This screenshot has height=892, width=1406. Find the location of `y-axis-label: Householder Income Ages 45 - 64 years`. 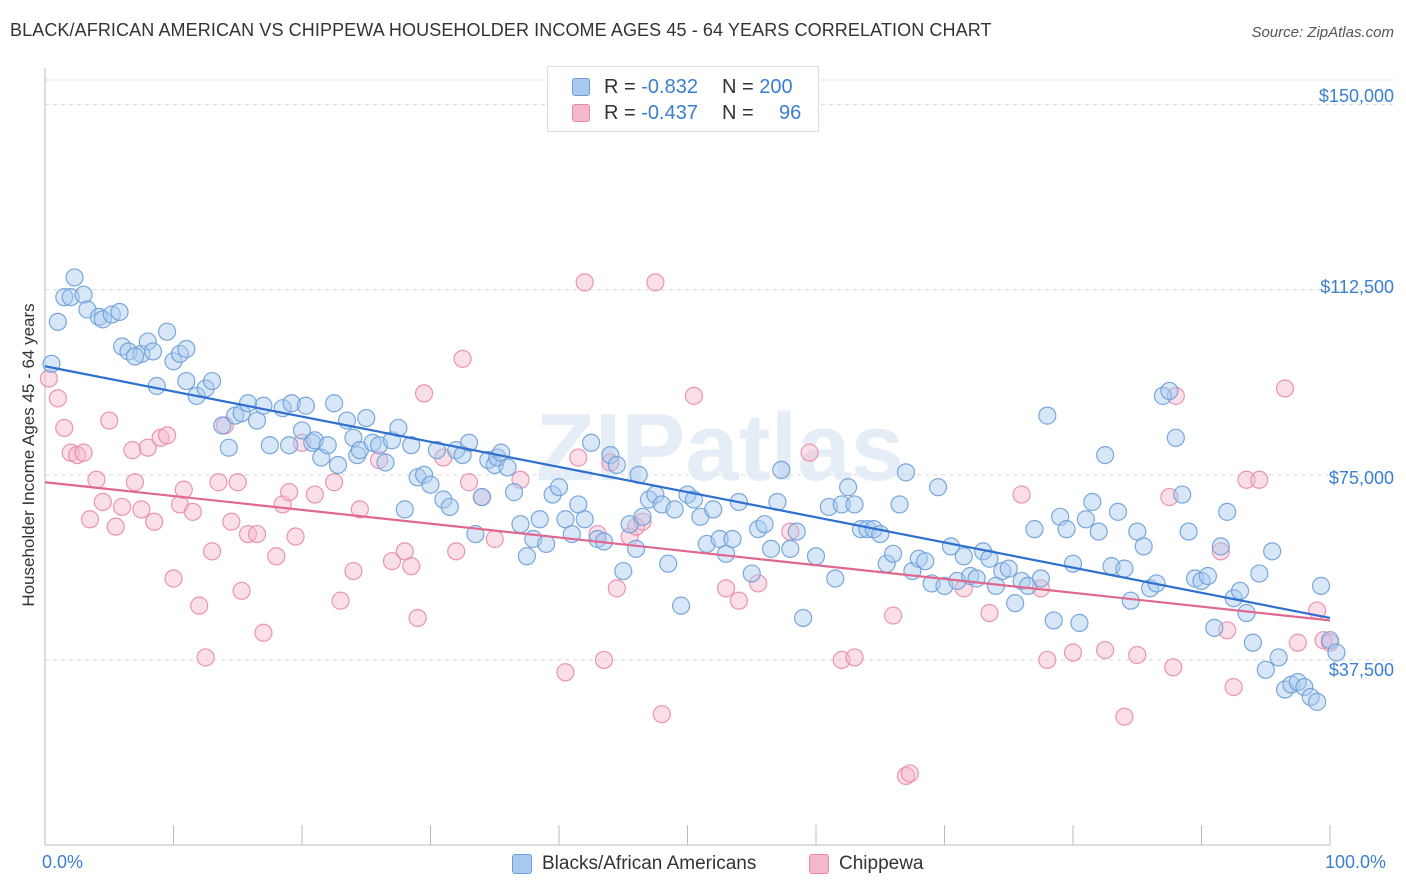

y-axis-label: Householder Income Ages 45 - 64 years is located at coordinates (28, 455).